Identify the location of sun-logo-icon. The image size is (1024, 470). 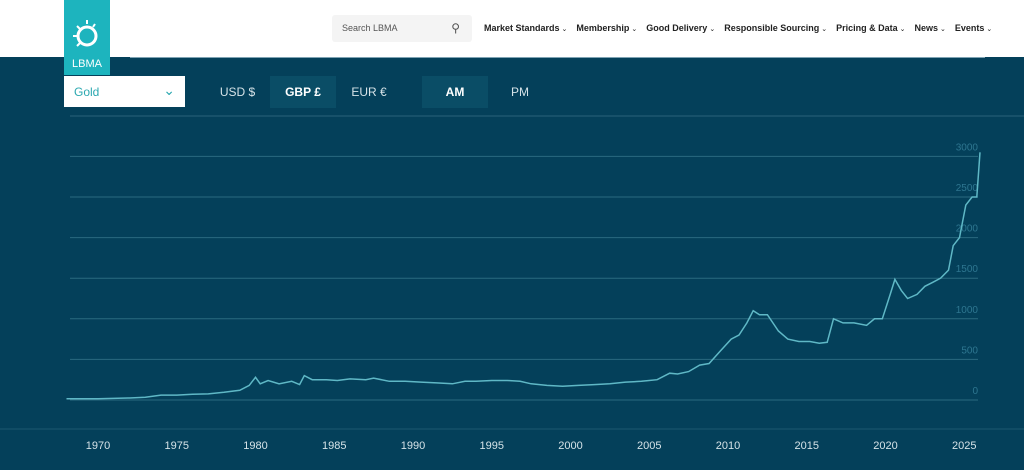
(85, 33).